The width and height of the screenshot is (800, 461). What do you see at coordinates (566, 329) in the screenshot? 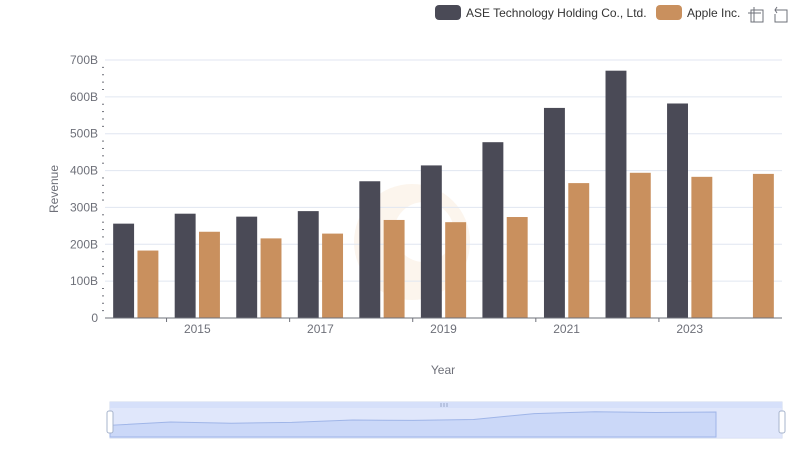
I see `x-tick-label: 2021` at bounding box center [566, 329].